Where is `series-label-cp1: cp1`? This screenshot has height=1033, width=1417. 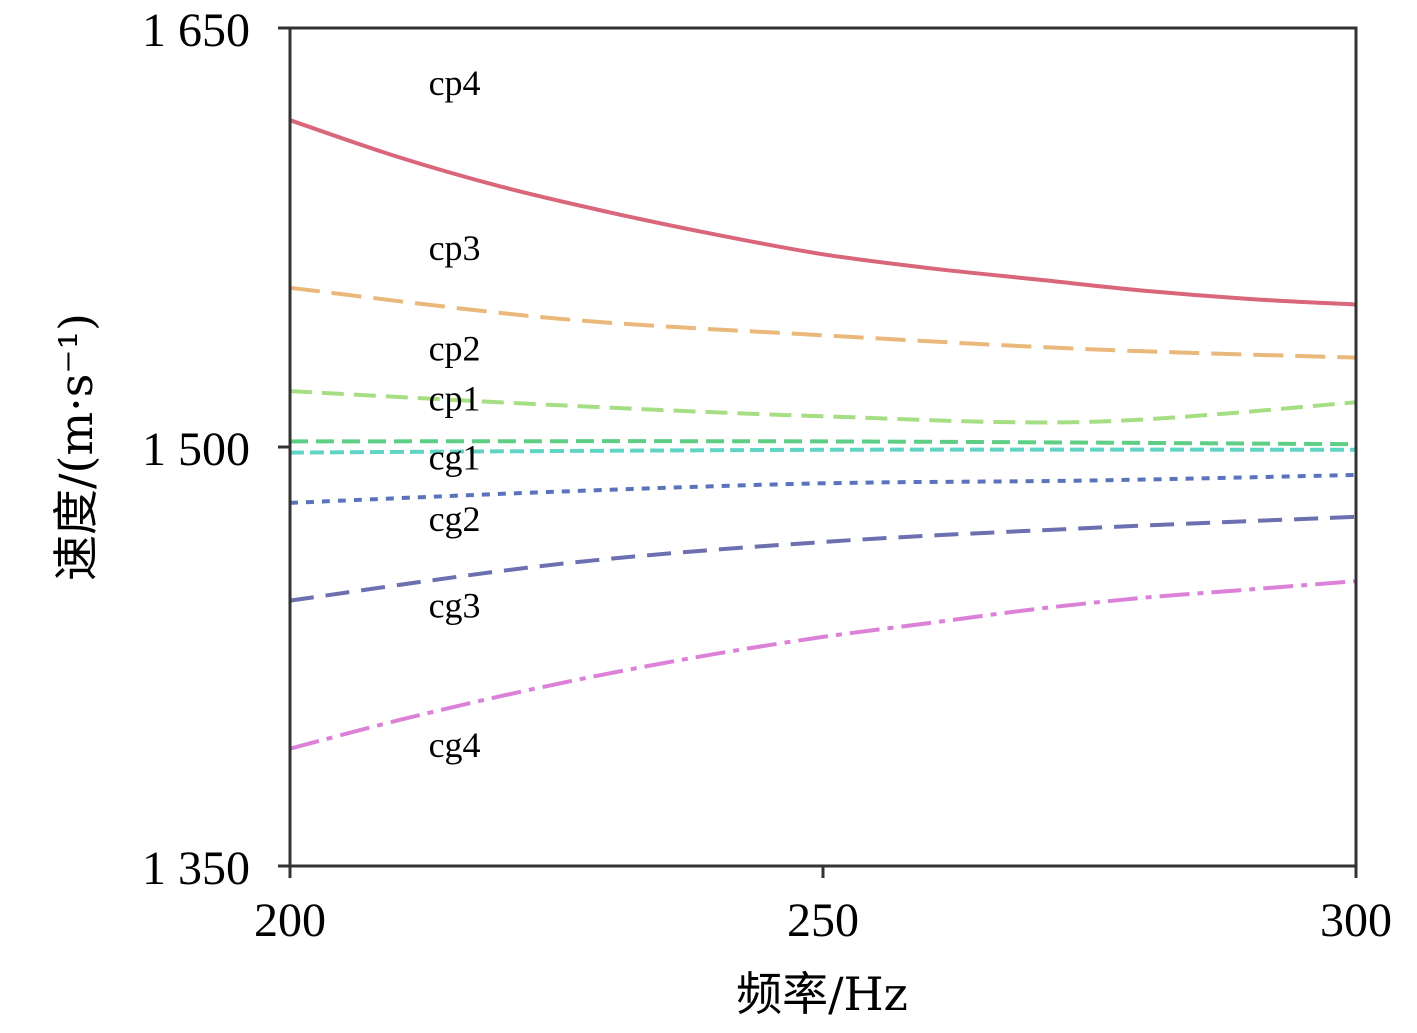 series-label-cp1: cp1 is located at coordinates (455, 399).